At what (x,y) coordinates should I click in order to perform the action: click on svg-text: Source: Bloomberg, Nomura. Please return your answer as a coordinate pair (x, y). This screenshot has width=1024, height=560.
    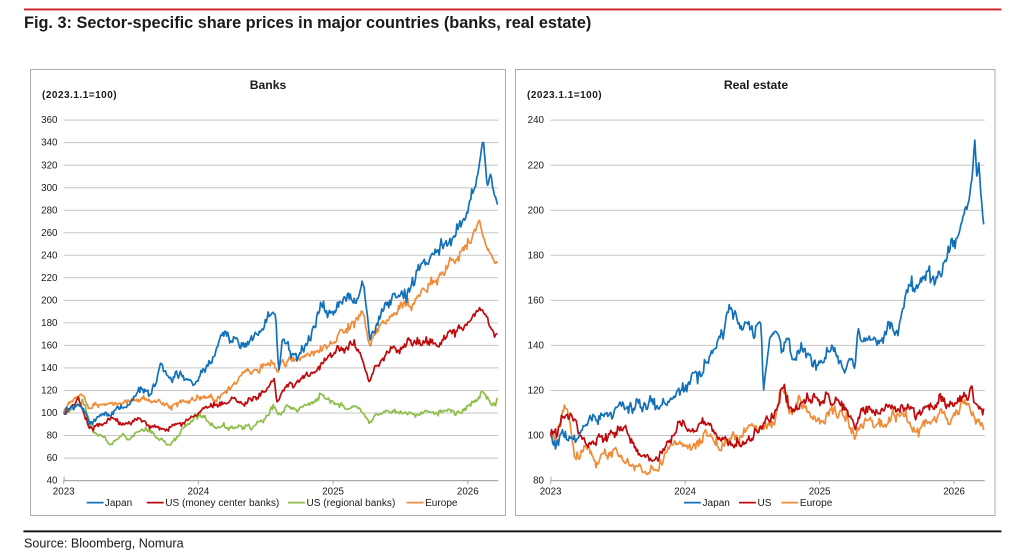
    Looking at the image, I should click on (104, 544).